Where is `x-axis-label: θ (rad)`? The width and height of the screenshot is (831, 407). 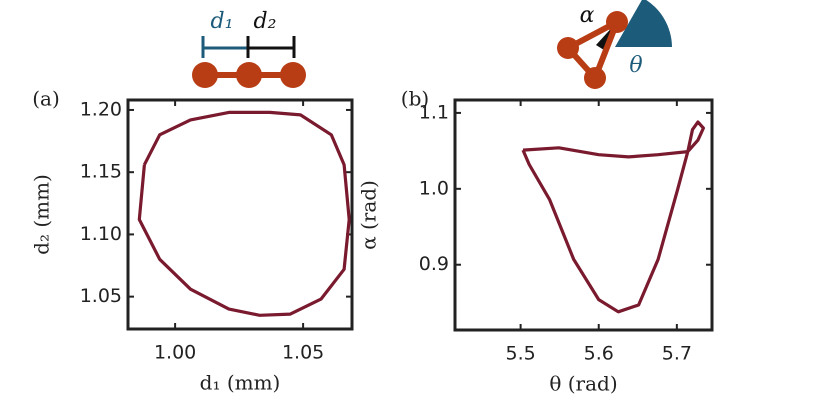
x-axis-label: θ (rad) is located at coordinates (583, 384).